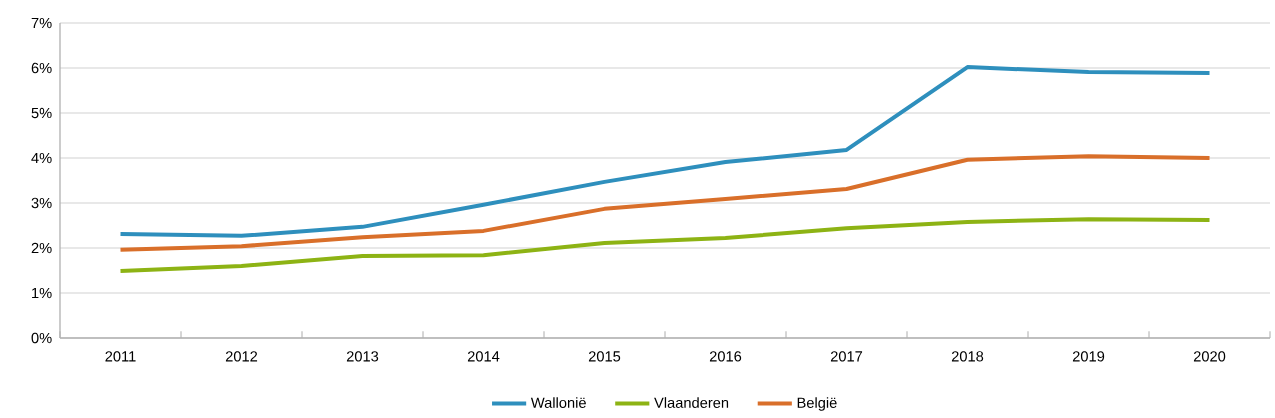 This screenshot has height=418, width=1275. What do you see at coordinates (41, 203) in the screenshot?
I see `y-tick-label: 3%` at bounding box center [41, 203].